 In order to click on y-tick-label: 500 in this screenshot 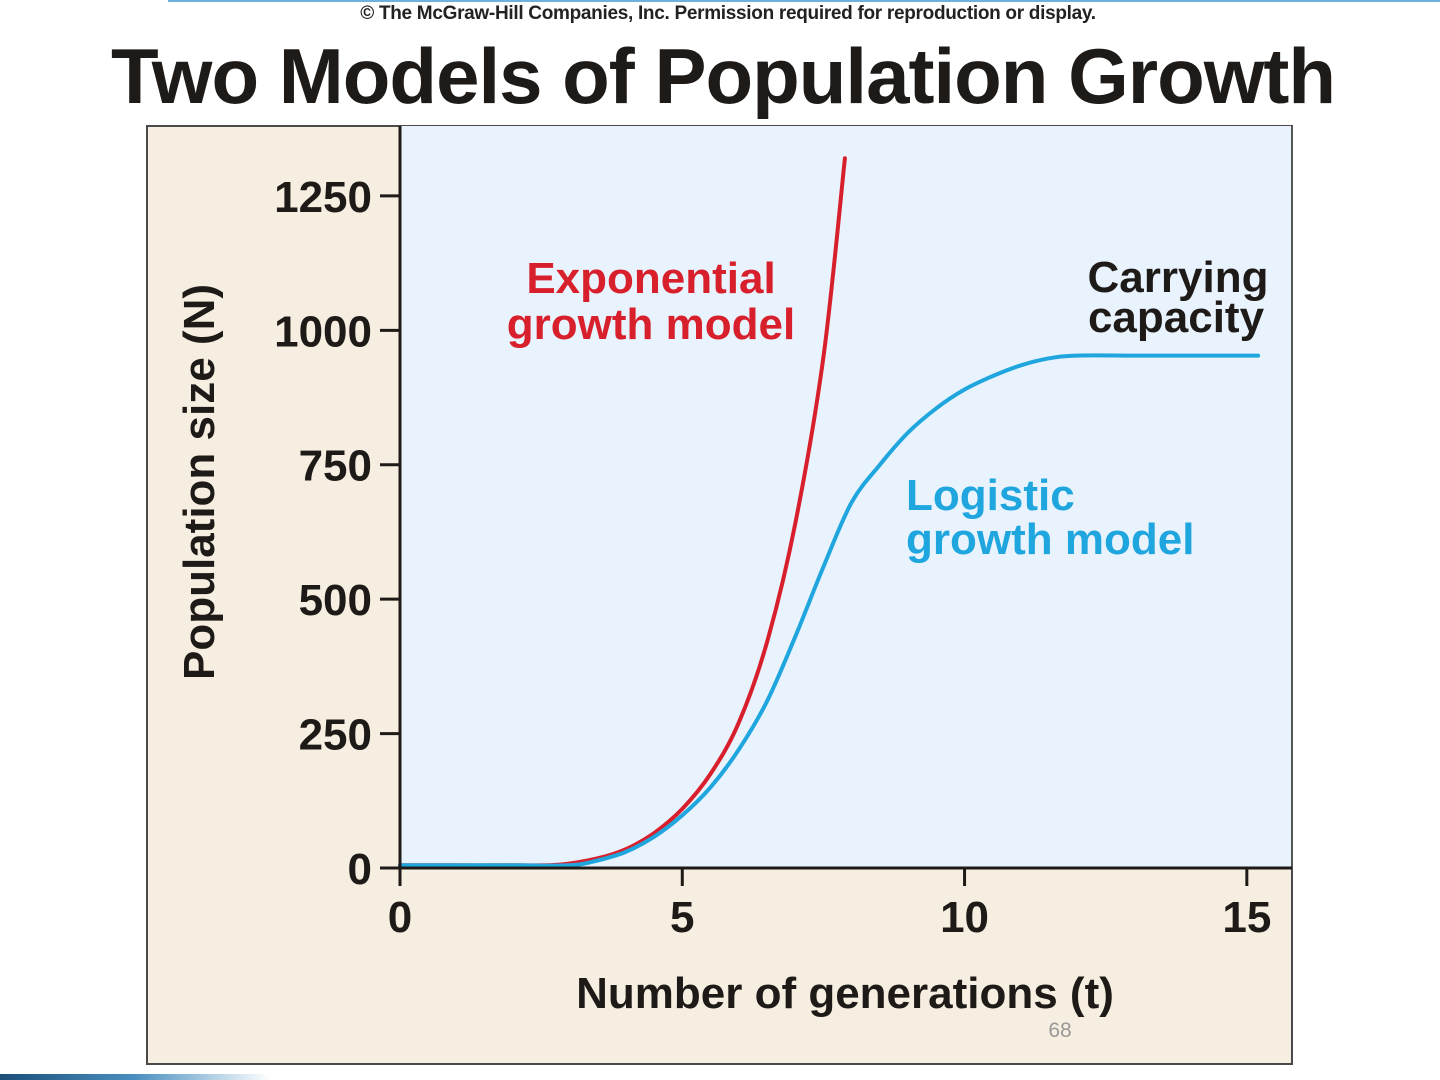, I will do `click(335, 600)`.